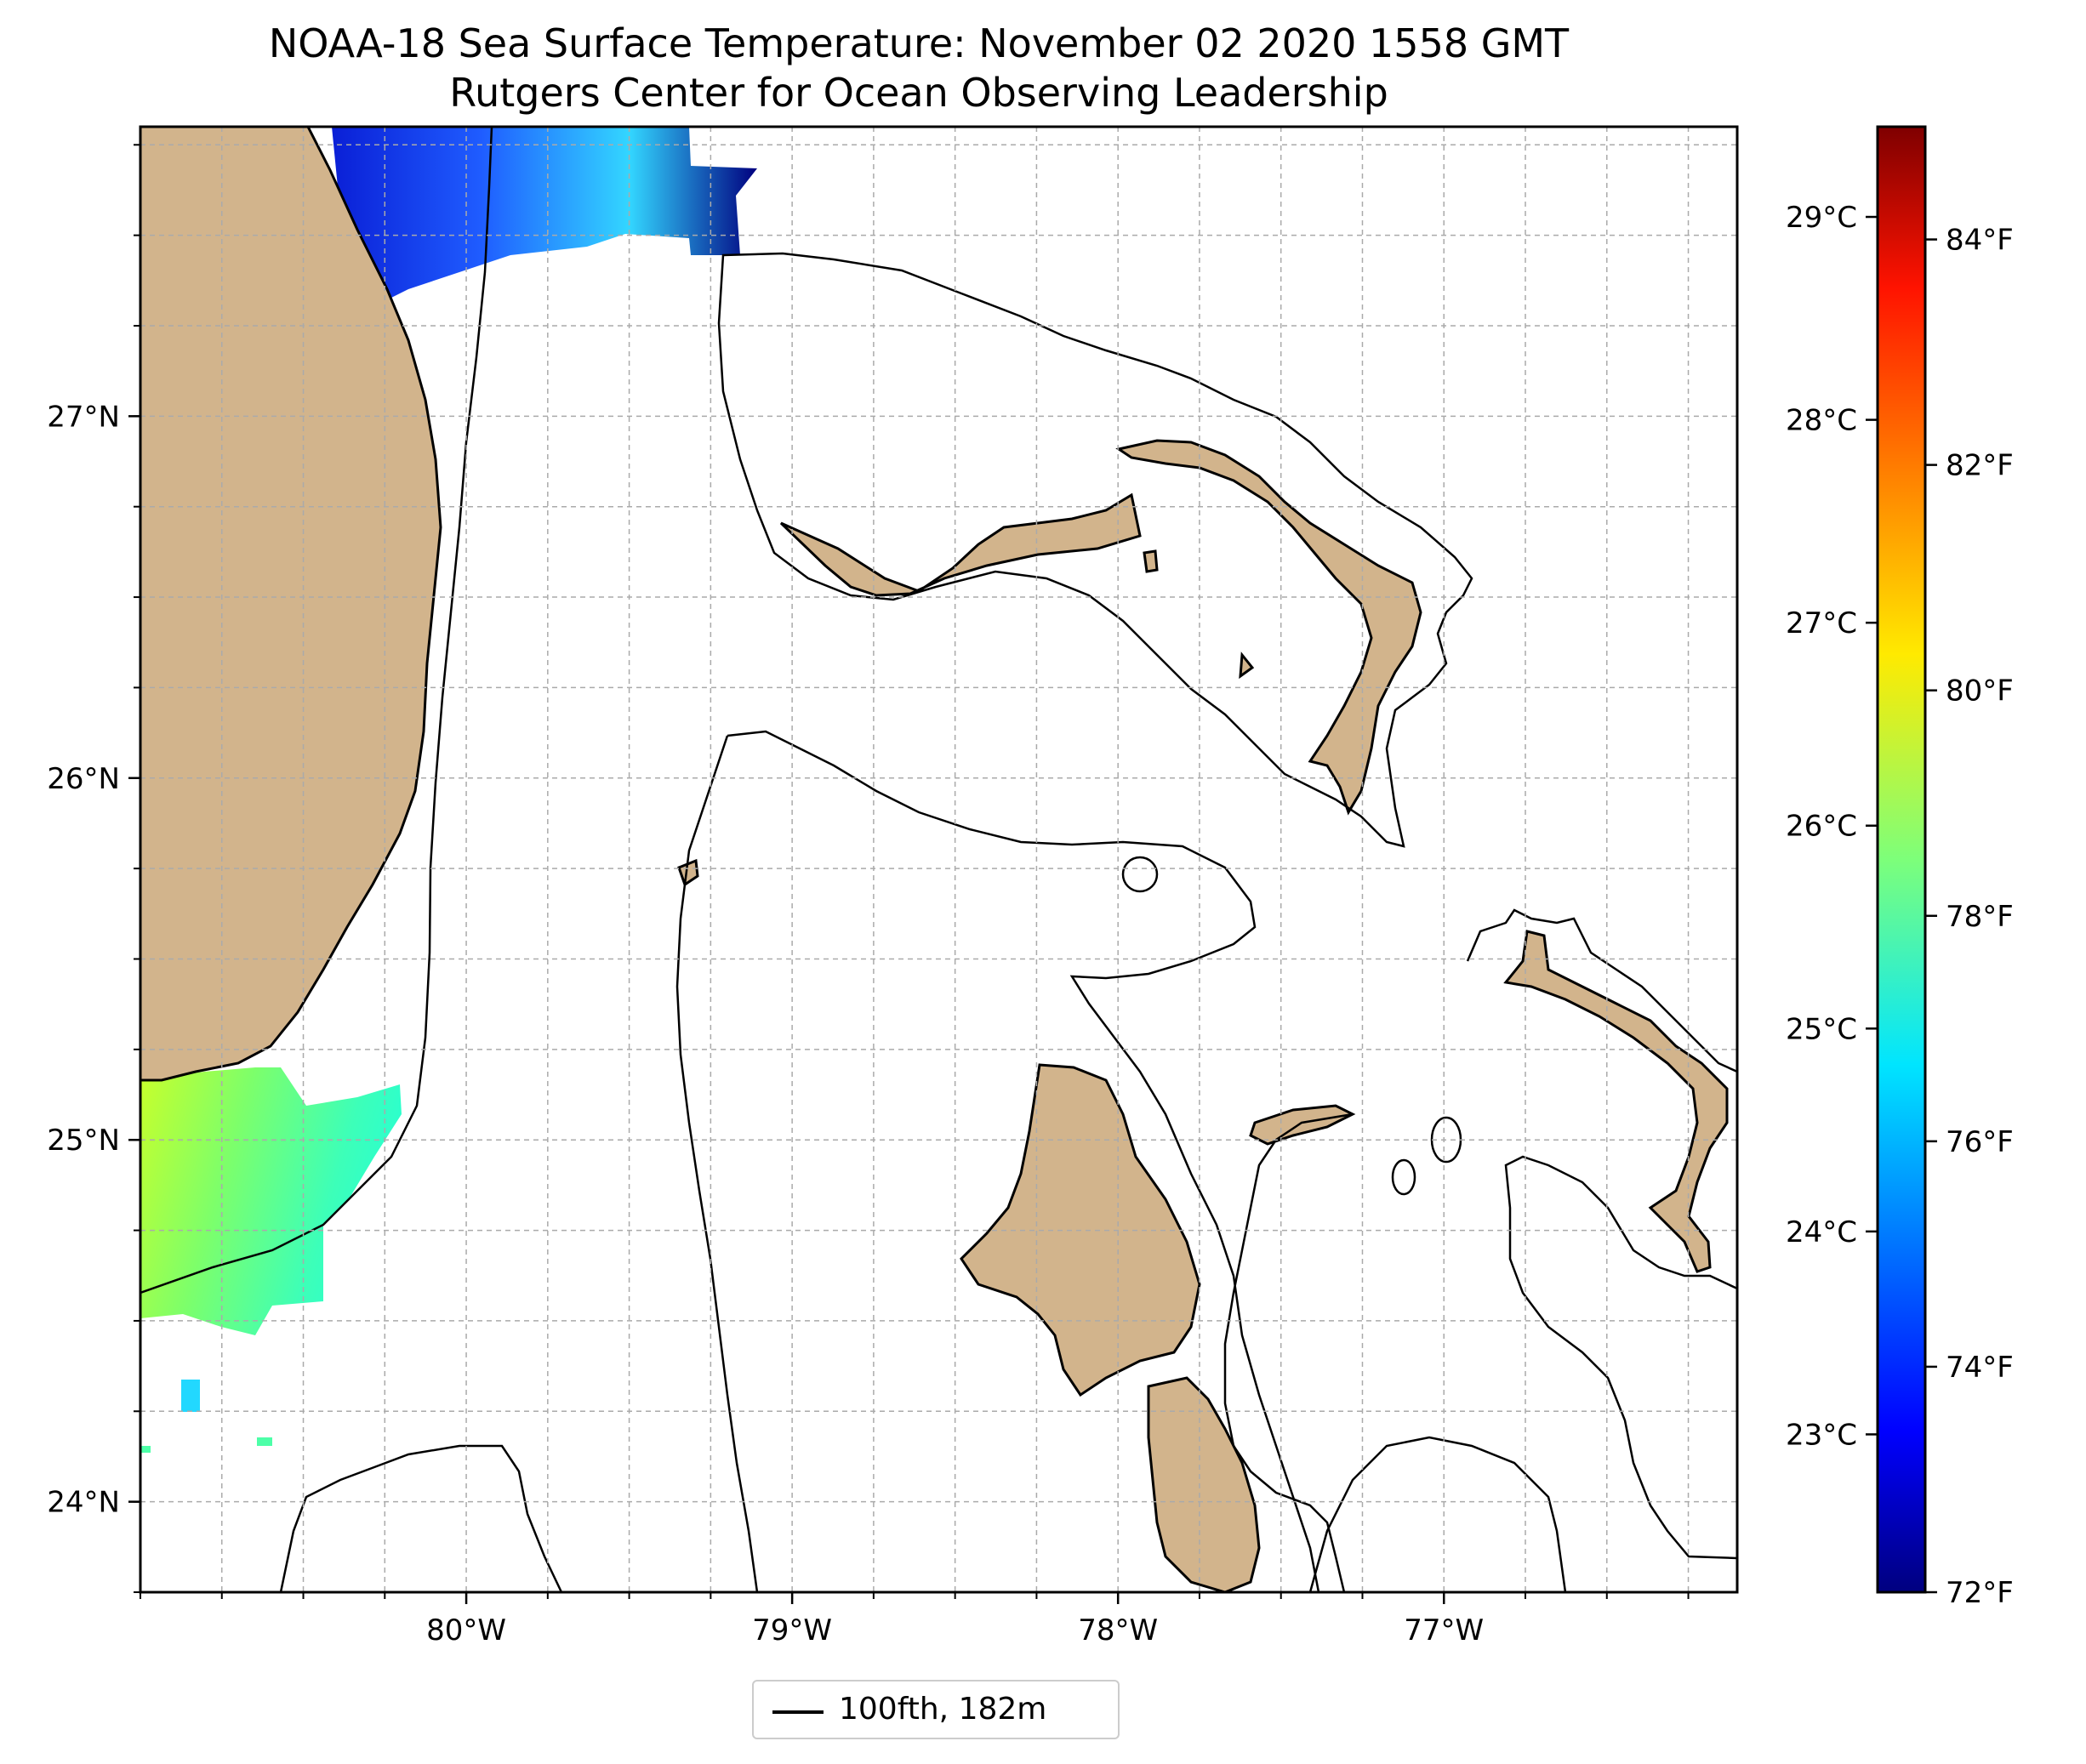 The image size is (2086, 1764). What do you see at coordinates (83, 417) in the screenshot?
I see `lat-tick-label: 27°N` at bounding box center [83, 417].